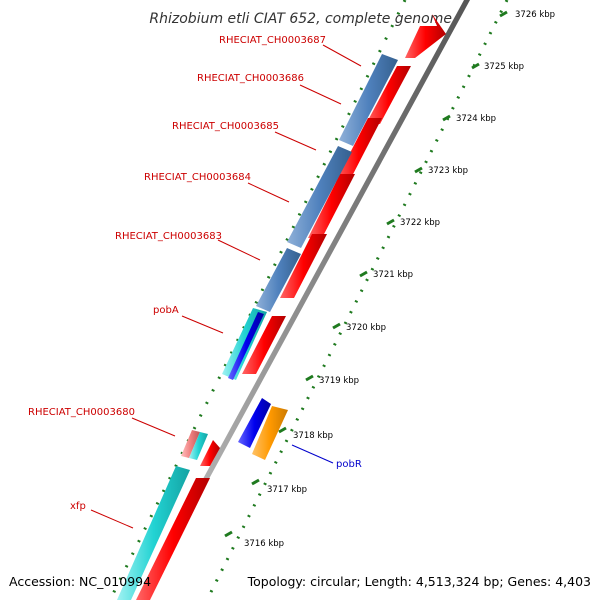 The width and height of the screenshot is (600, 600). What do you see at coordinates (312, 454) in the screenshot?
I see `pobR-leader-line` at bounding box center [312, 454].